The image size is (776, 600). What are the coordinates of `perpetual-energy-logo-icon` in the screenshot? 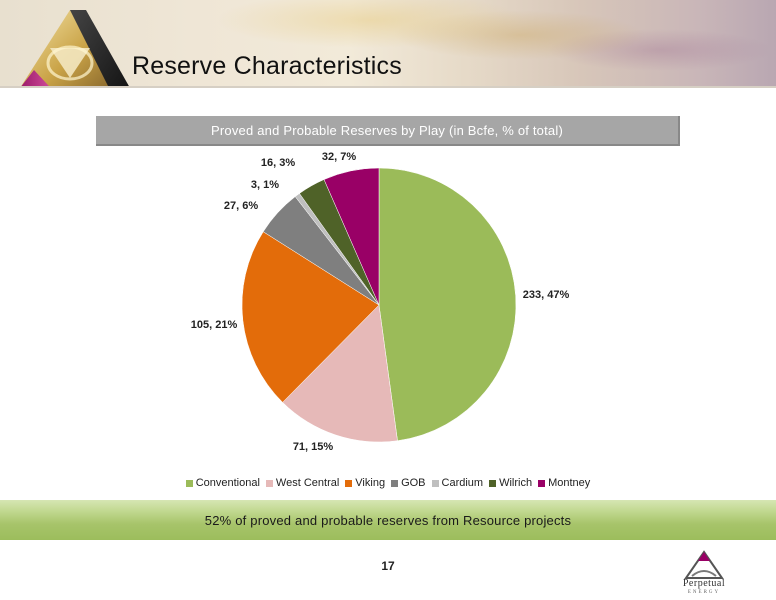 It's located at (704, 564).